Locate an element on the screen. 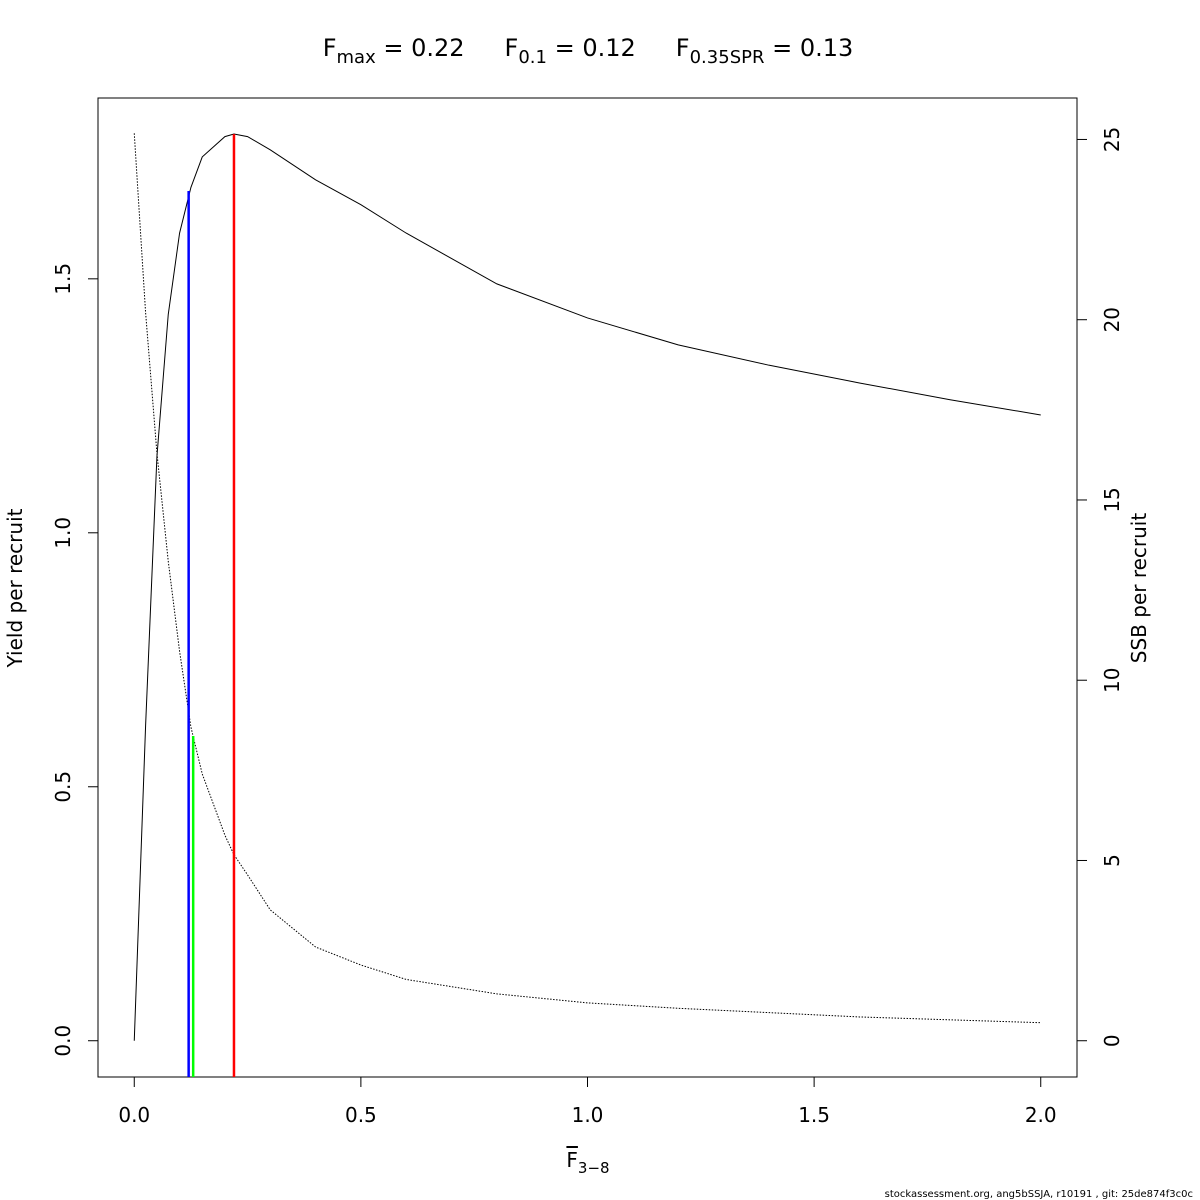  x-tick-label: 2.0 is located at coordinates (1041, 1115).